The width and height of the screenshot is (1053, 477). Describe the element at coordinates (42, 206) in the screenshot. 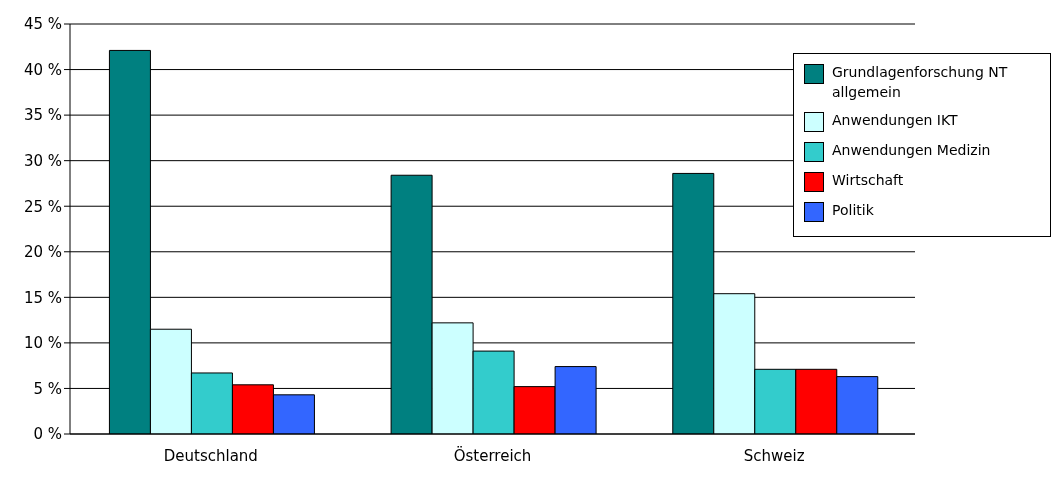

I see `y-tick-label: 25 %` at that location.